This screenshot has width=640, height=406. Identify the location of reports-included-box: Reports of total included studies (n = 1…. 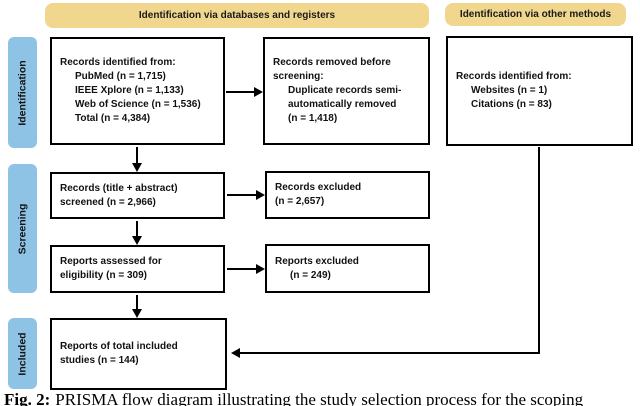
(138, 354).